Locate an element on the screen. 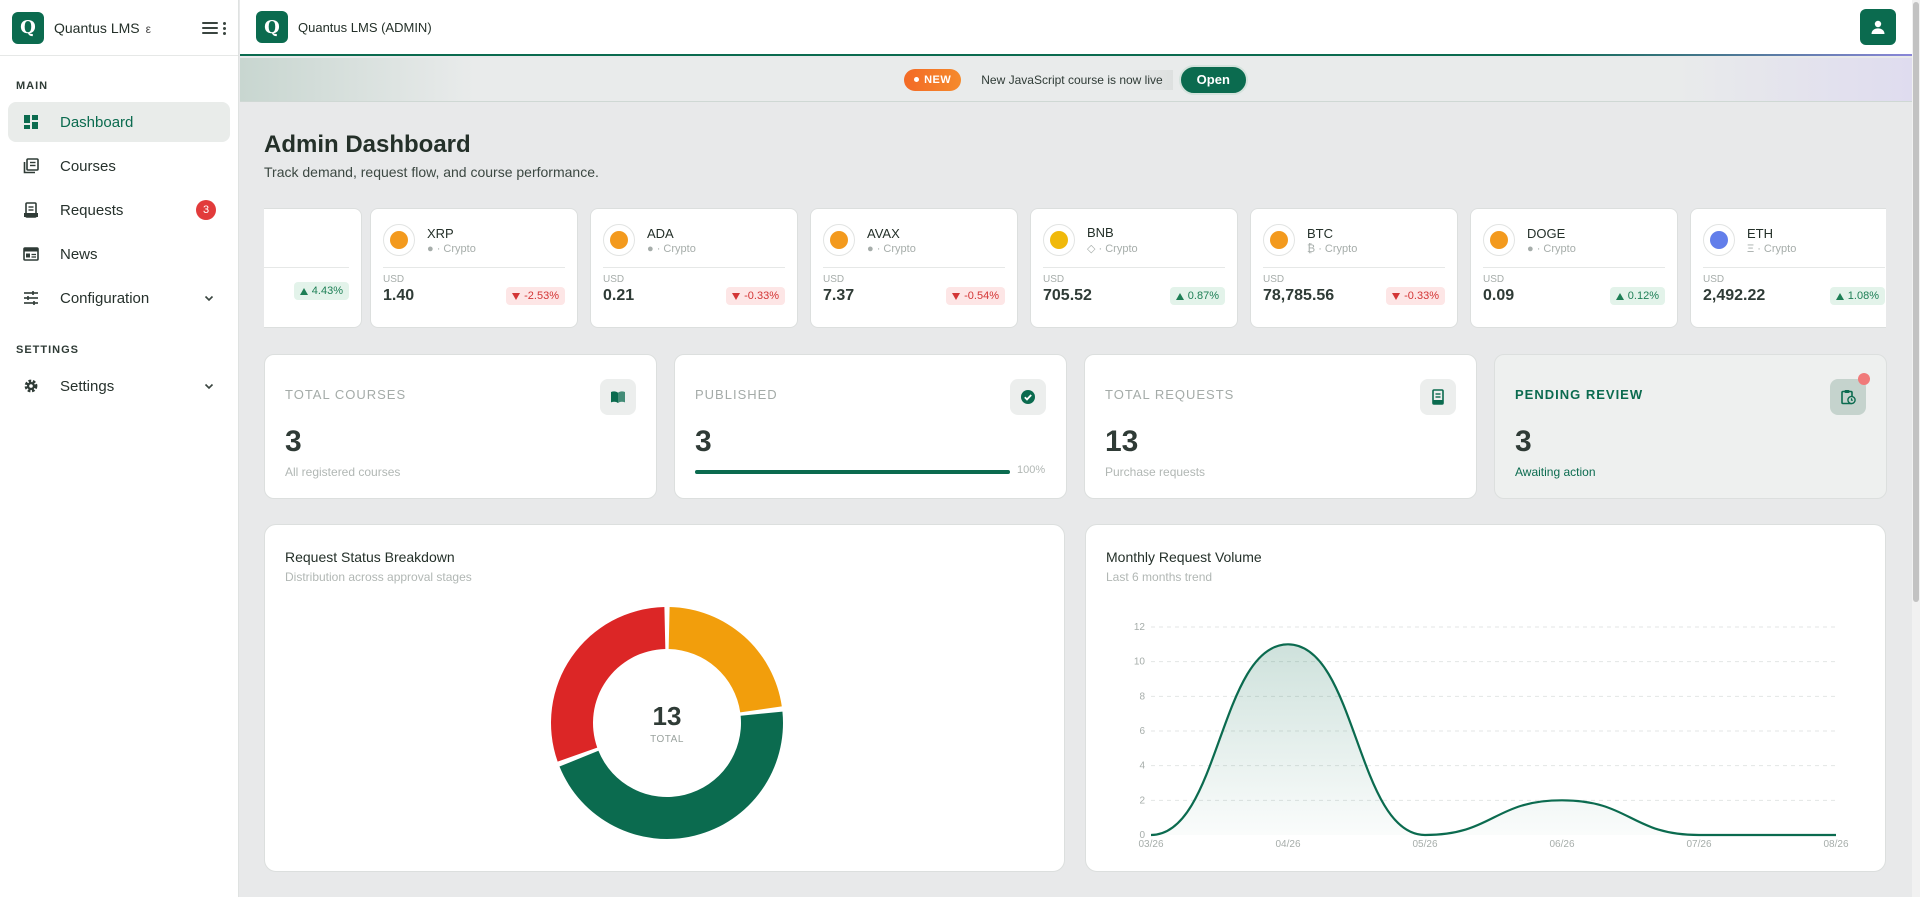 This screenshot has width=1920, height=897. sidebar-item-requests: Requests 3 is located at coordinates (119, 210).